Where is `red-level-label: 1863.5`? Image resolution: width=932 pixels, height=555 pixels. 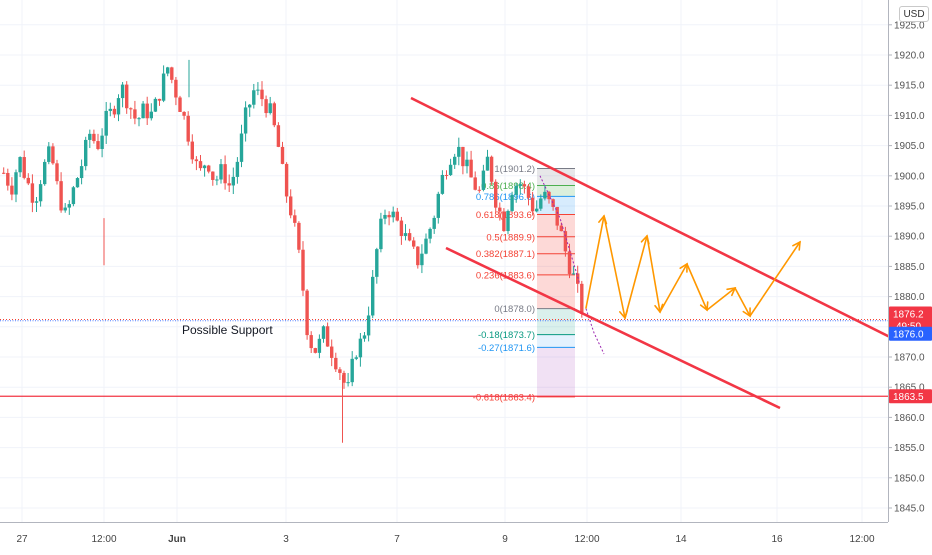
red-level-label: 1863.5 is located at coordinates (908, 397).